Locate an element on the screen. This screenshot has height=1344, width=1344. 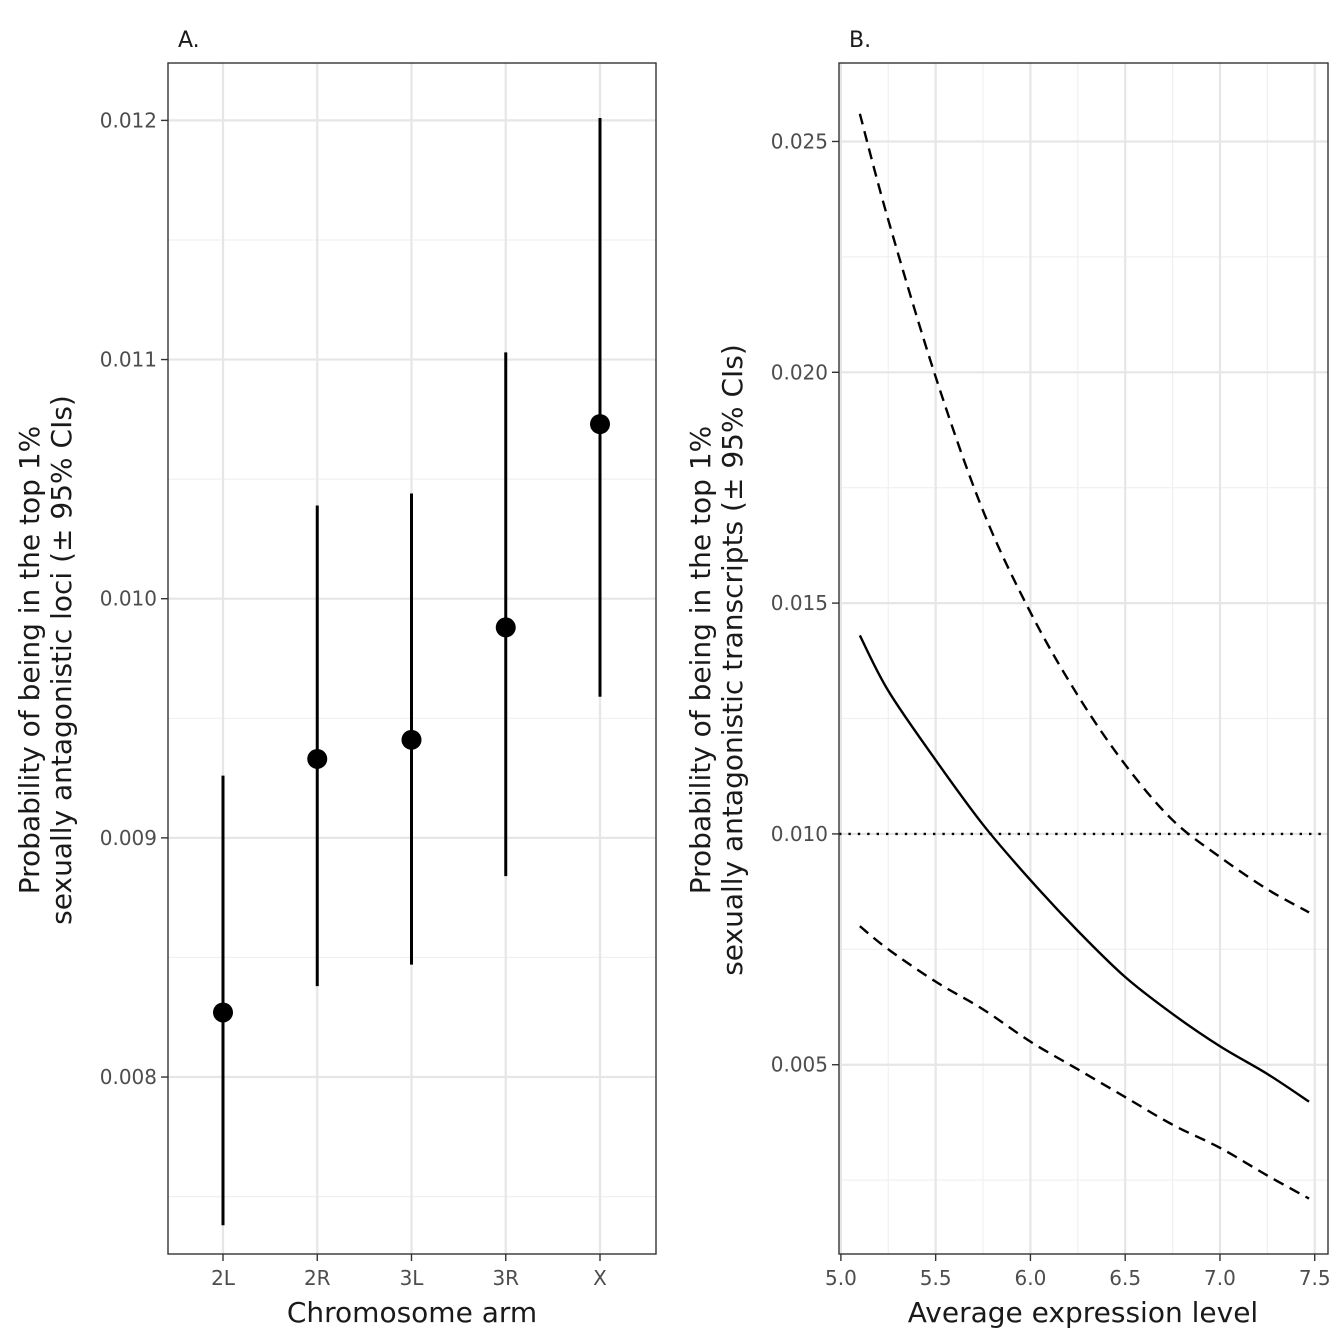
panel-a-y-tick-label: 0.012 is located at coordinates (128, 120).